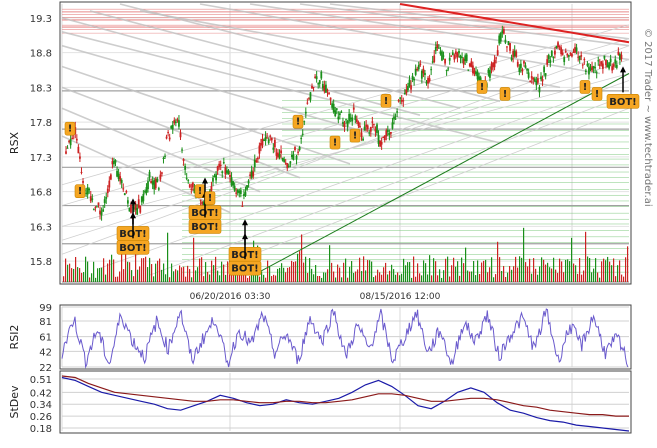 This screenshot has height=448, width=657. I want to click on y-tick-label: 18.3, so click(41, 88).